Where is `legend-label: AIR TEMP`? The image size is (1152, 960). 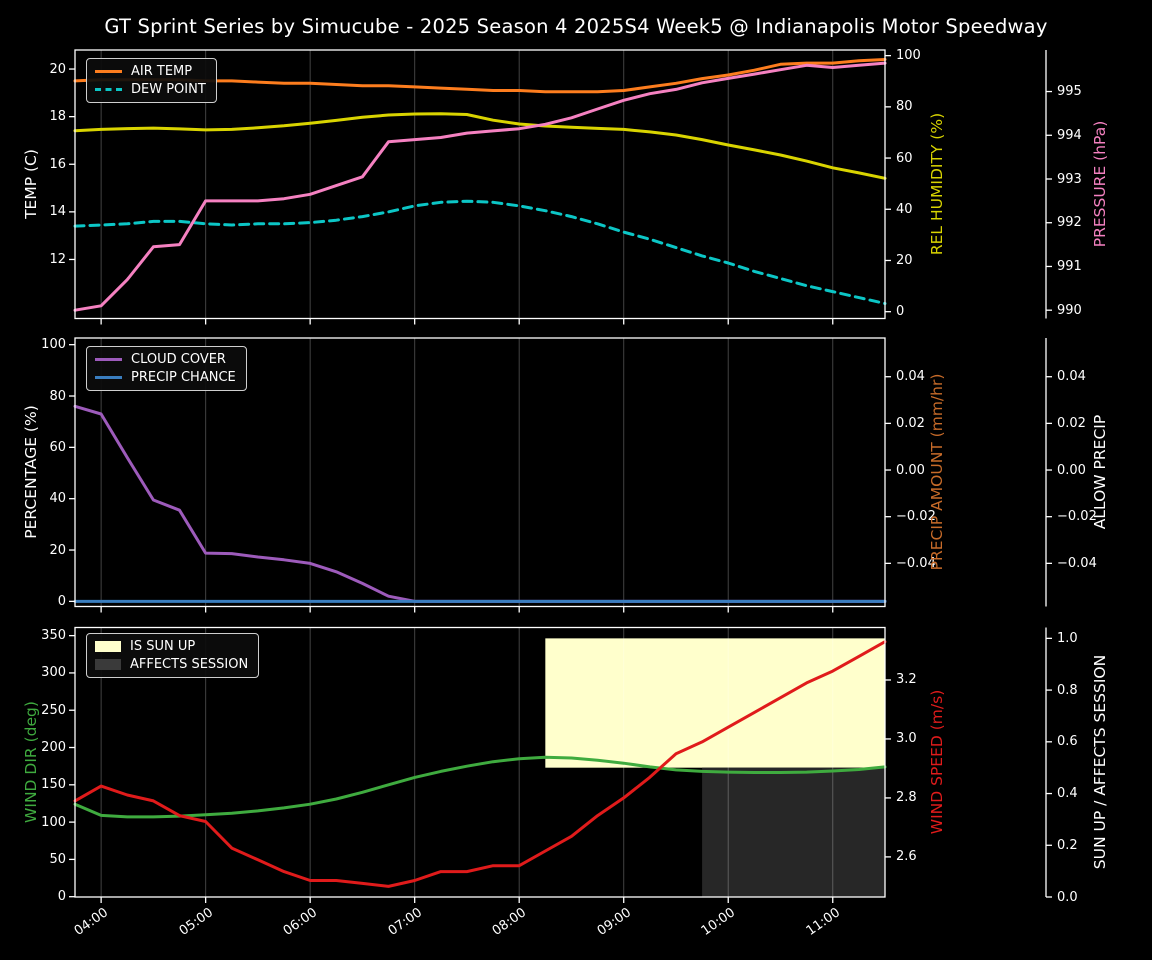
legend-label: AIR TEMP is located at coordinates (162, 71).